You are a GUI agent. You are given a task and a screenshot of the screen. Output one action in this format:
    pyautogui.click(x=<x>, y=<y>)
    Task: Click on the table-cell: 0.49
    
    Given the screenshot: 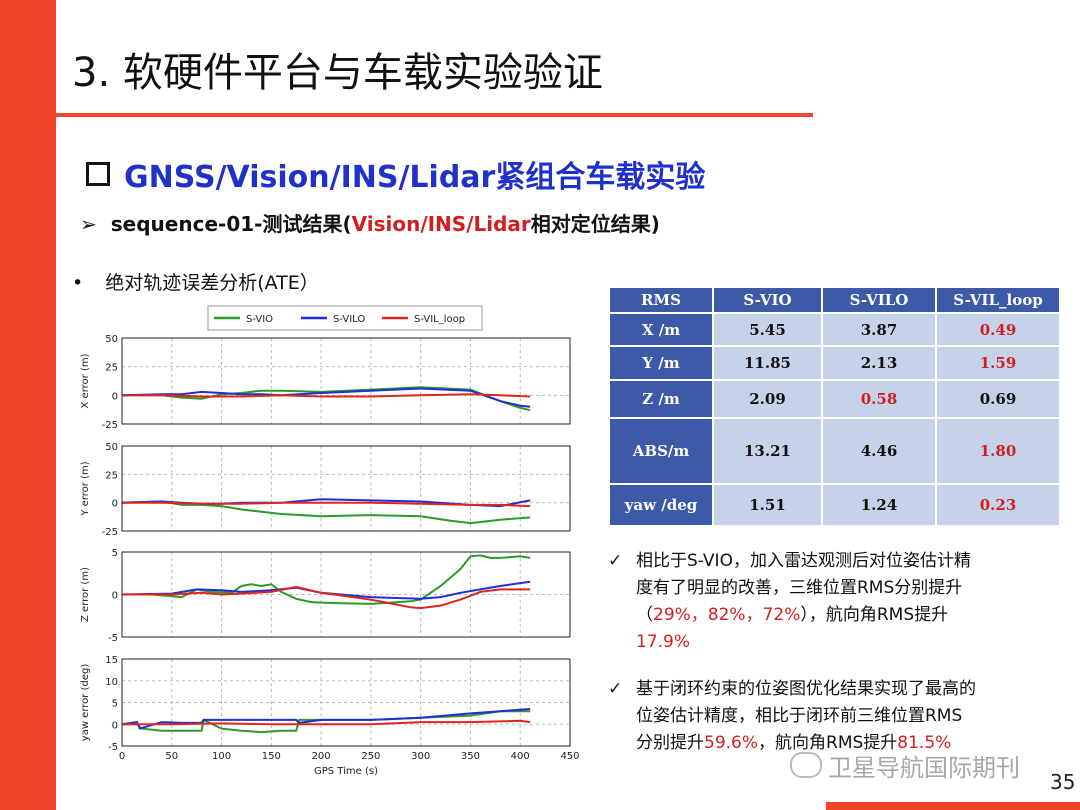 What is the action you would take?
    pyautogui.click(x=998, y=329)
    